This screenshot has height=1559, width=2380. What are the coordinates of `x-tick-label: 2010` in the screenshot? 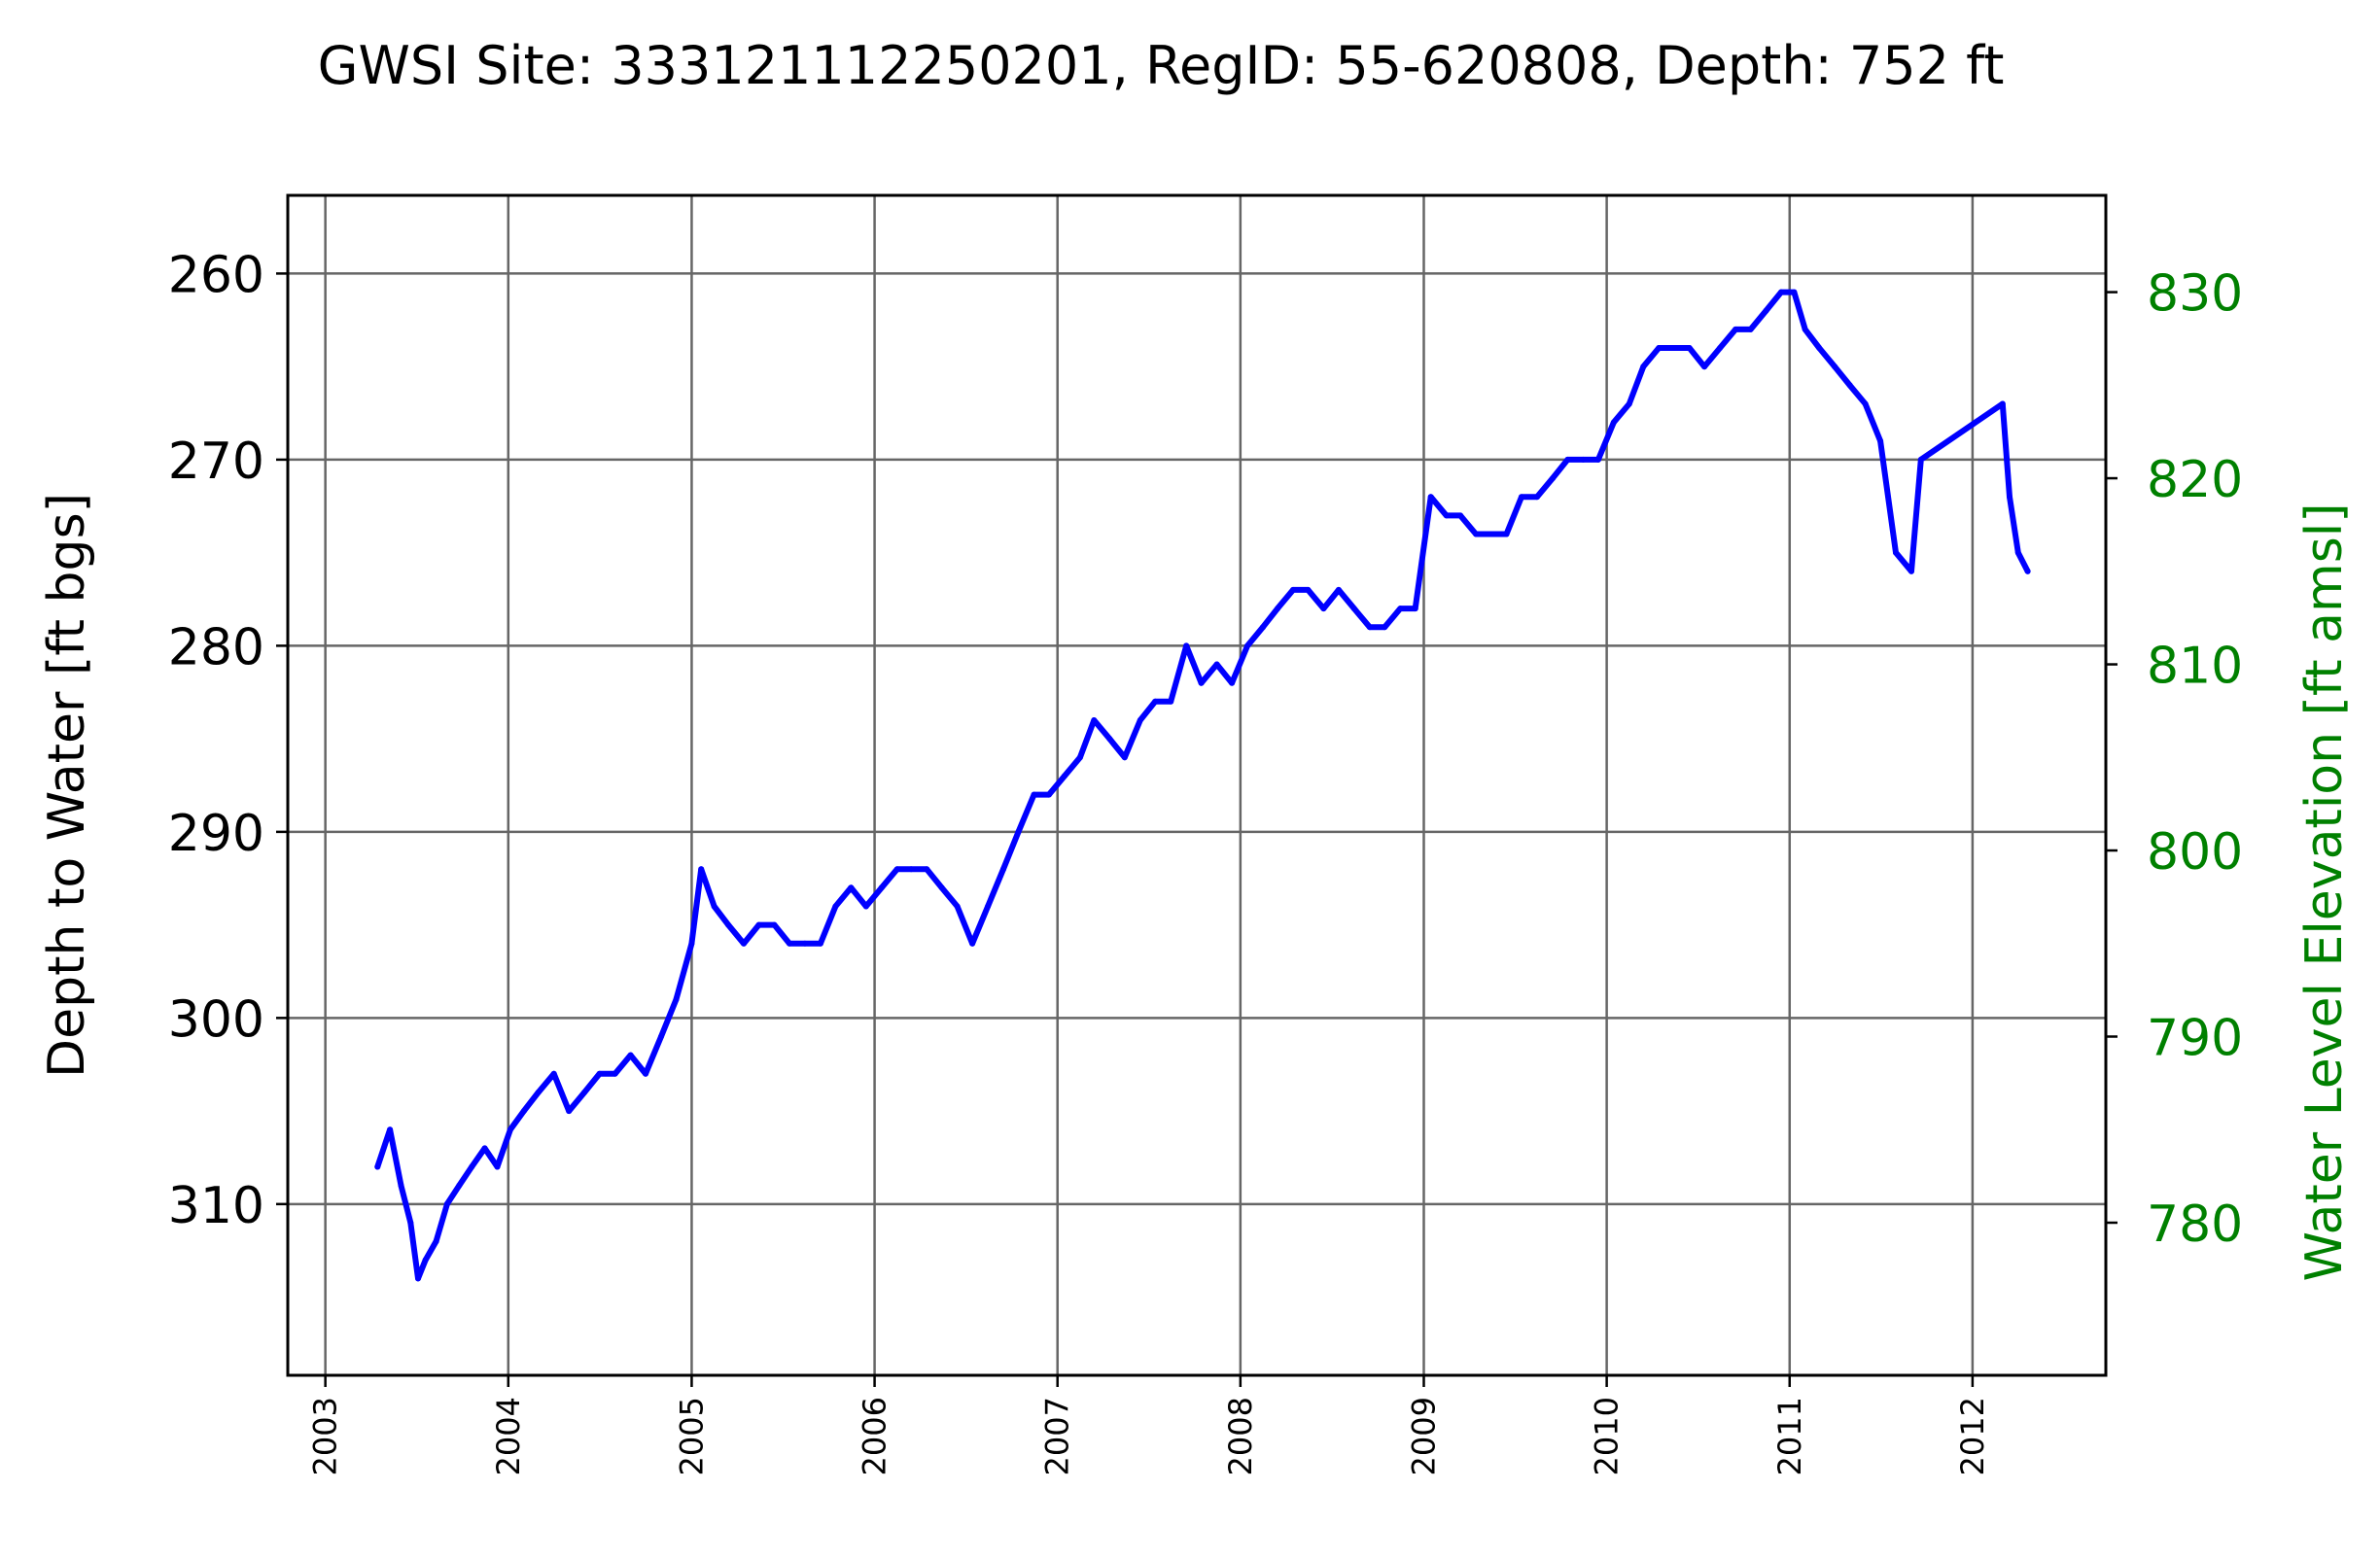 It's located at (1607, 1436).